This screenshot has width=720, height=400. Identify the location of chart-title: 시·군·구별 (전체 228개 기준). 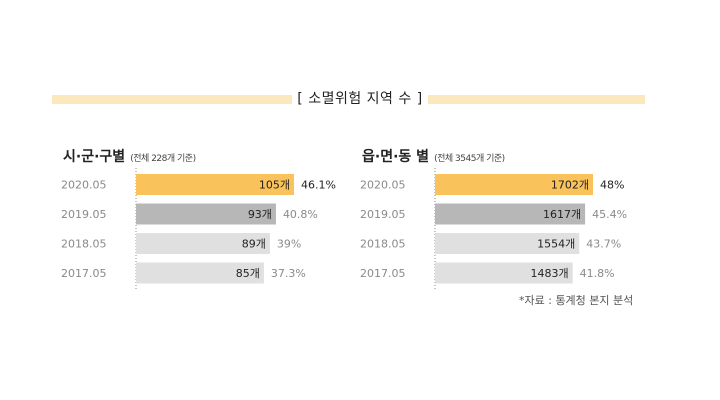
(129, 156).